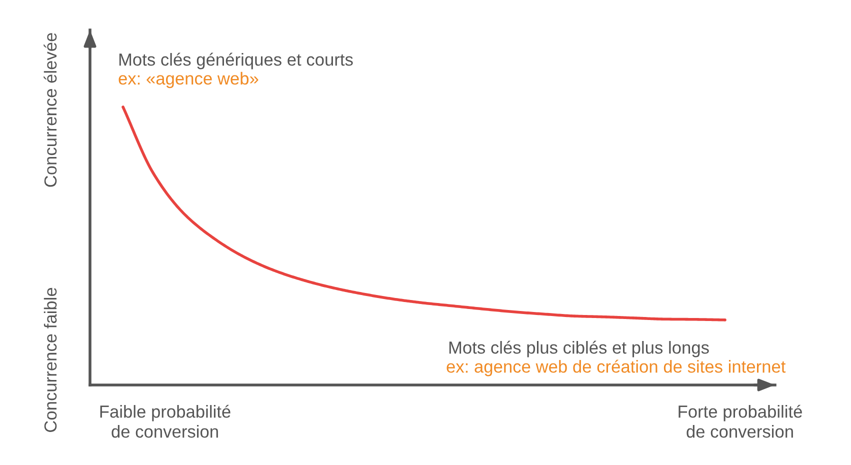  I want to click on text: Concurrence faible, so click(50, 360).